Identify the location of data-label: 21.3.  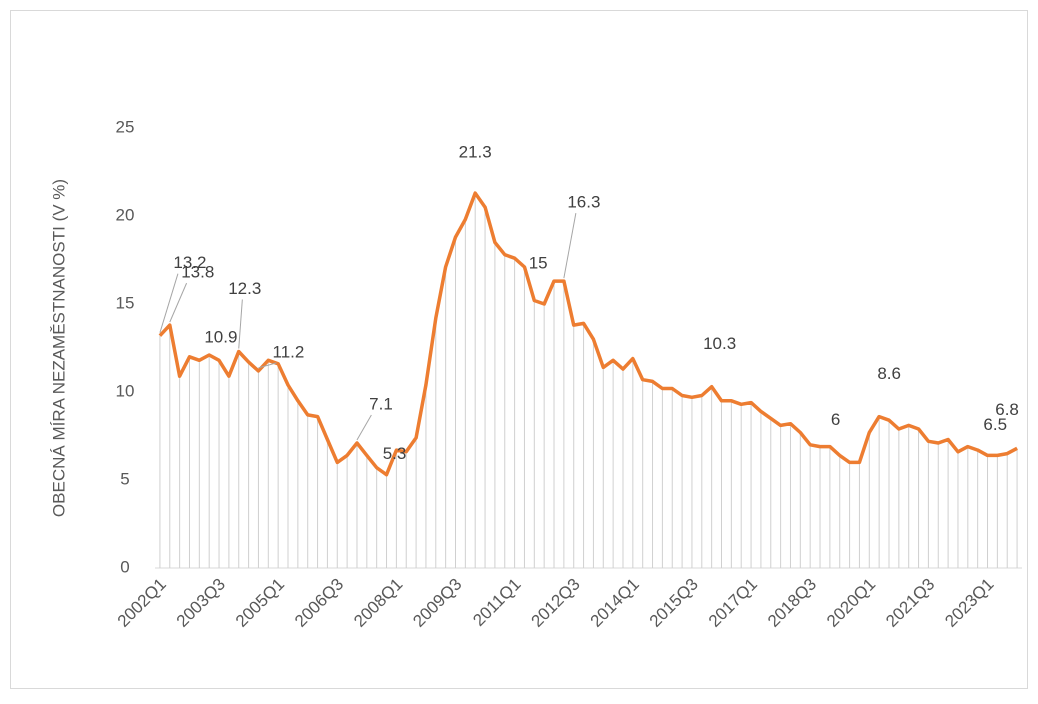
(475, 152).